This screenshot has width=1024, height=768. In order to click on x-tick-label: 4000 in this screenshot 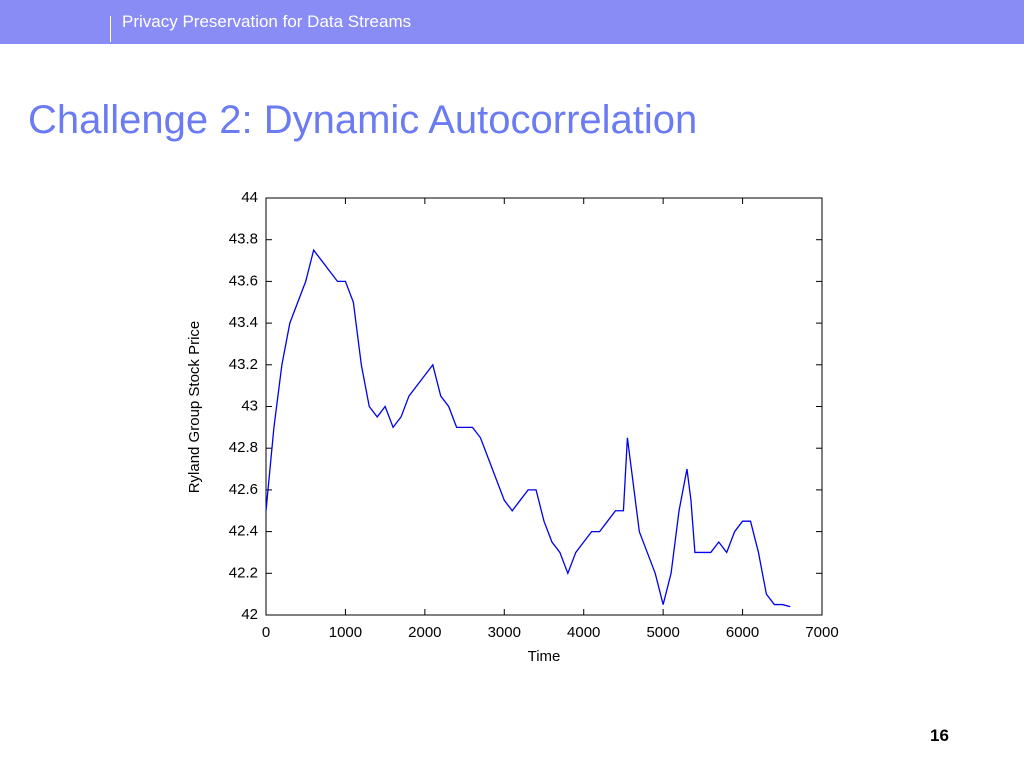, I will do `click(583, 632)`.